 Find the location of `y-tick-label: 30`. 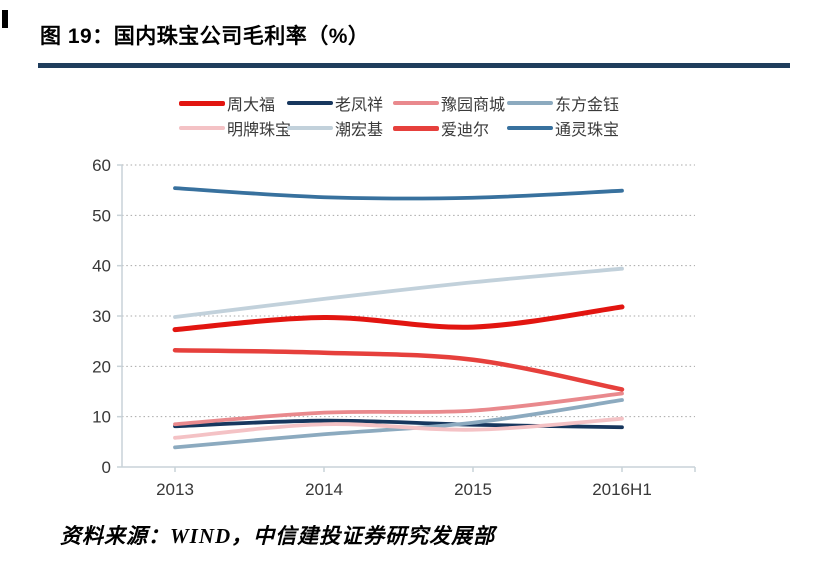

y-tick-label: 30 is located at coordinates (101, 316).